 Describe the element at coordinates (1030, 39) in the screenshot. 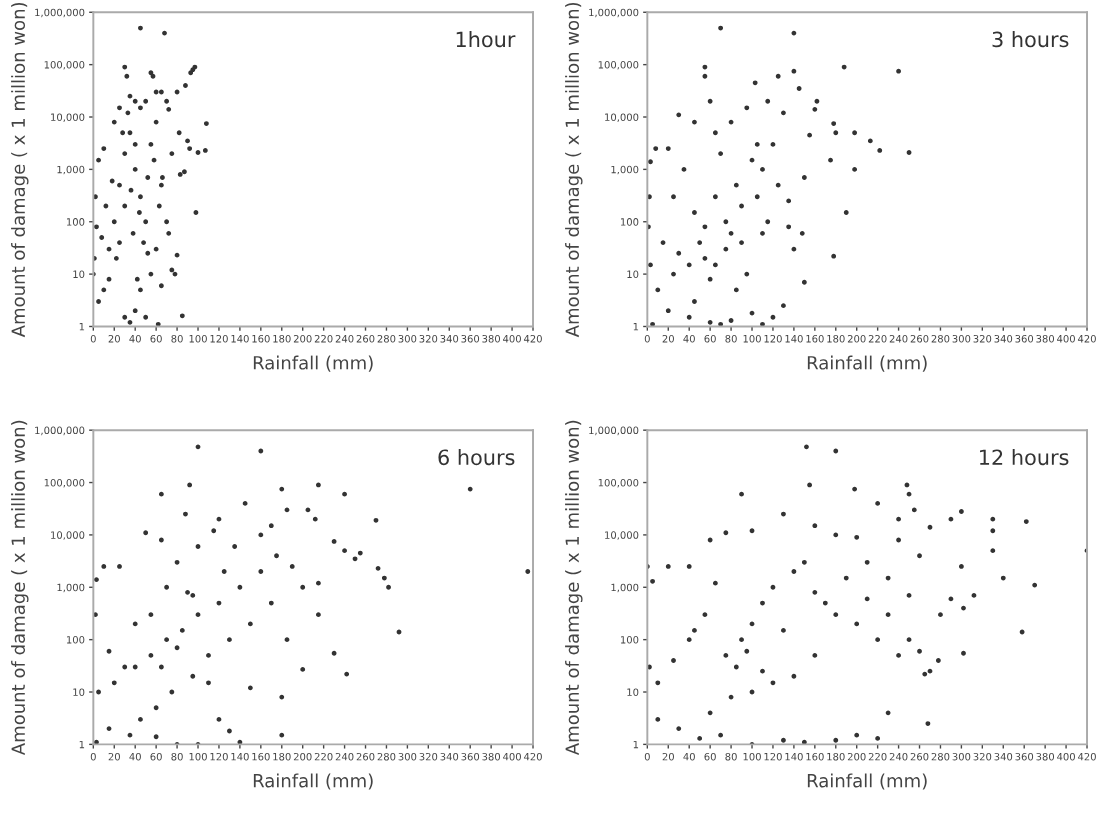

I see `text: 3 hours` at that location.